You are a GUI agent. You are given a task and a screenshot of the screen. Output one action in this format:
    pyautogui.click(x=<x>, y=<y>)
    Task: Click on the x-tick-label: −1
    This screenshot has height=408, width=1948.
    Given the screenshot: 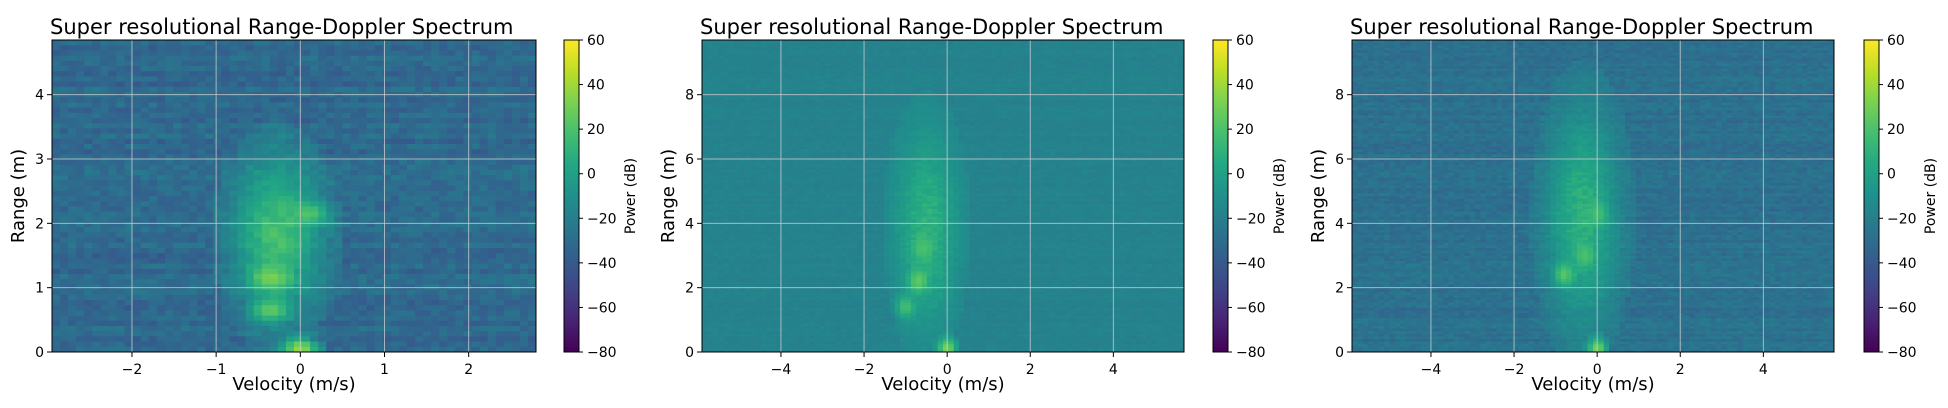 What is the action you would take?
    pyautogui.click(x=216, y=370)
    